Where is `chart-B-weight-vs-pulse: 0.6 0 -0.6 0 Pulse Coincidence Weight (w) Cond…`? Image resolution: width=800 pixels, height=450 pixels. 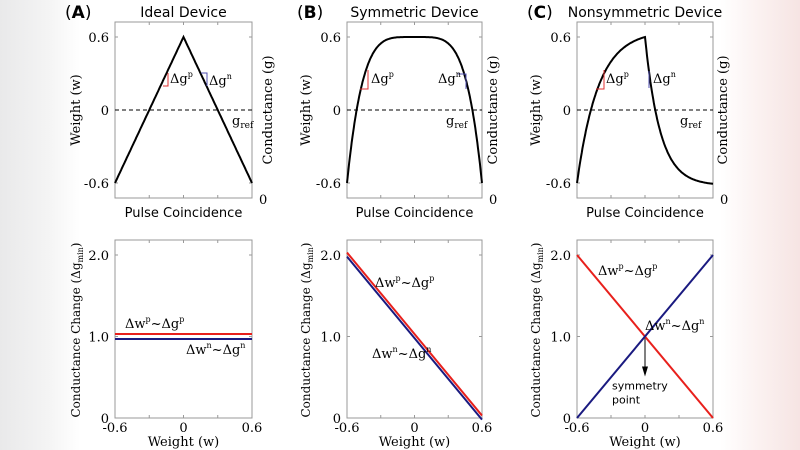 chart-B-weight-vs-pulse: 0.6 0 -0.6 0 Pulse Coincidence Weight (w) Cond… is located at coordinates (400, 121).